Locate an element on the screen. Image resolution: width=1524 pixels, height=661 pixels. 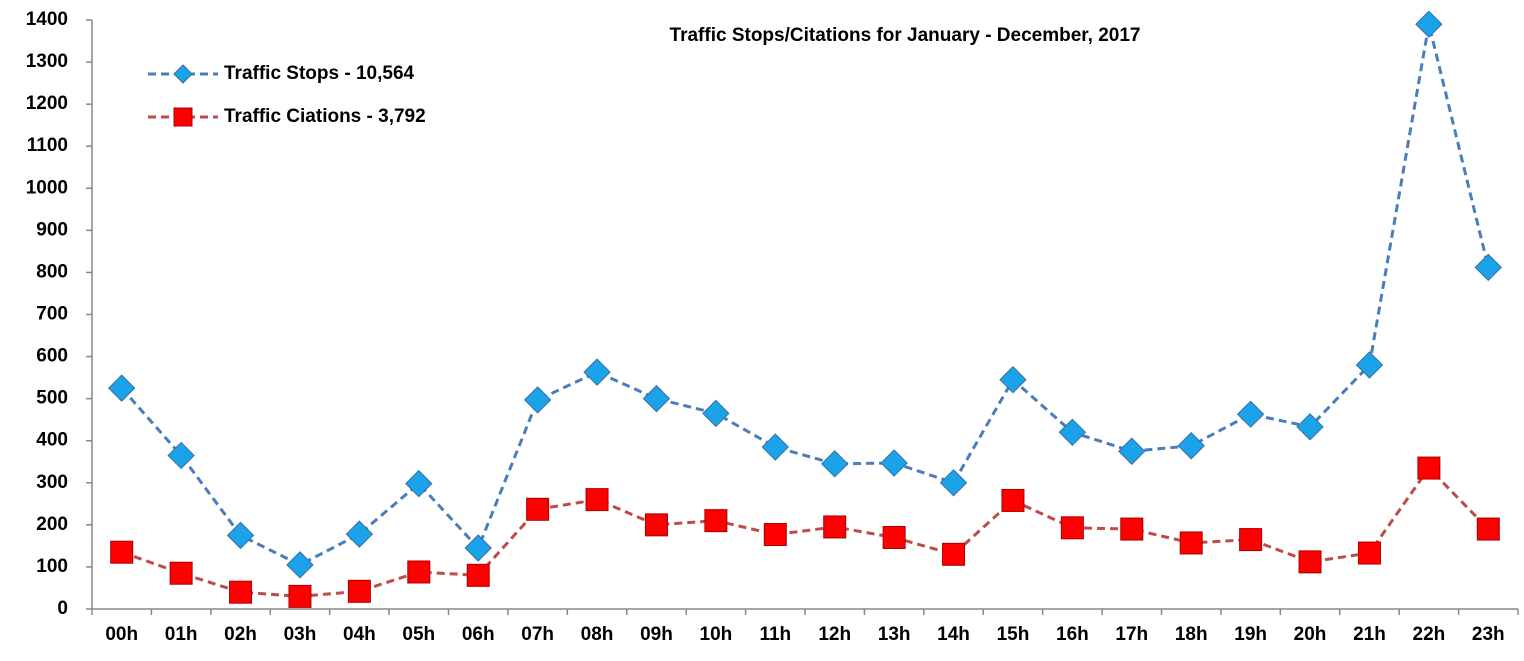
x-tick-label: 22h is located at coordinates (1429, 634).